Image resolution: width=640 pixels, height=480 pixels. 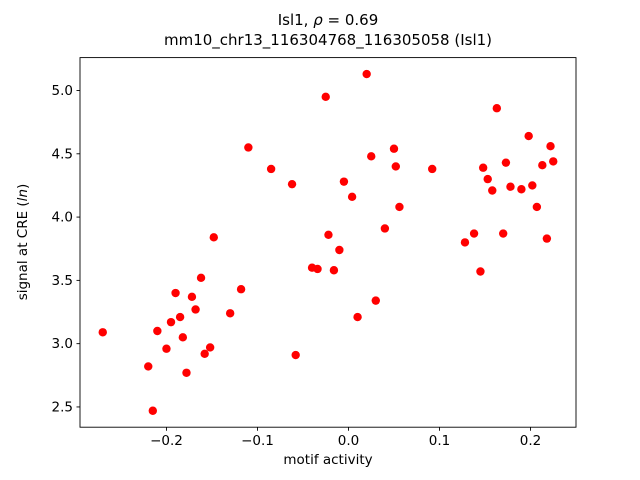 I want to click on y-axis-label: signal at CRE (ln), so click(x=23, y=242).